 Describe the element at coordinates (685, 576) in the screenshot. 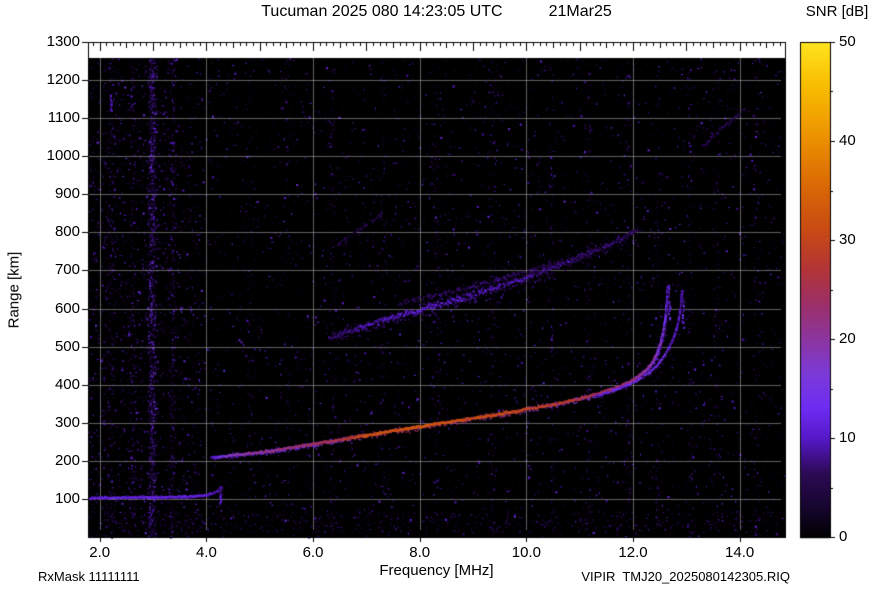

I see `instrument-file-label: VIPIR TMJ20_2025080142305.RIQ` at that location.